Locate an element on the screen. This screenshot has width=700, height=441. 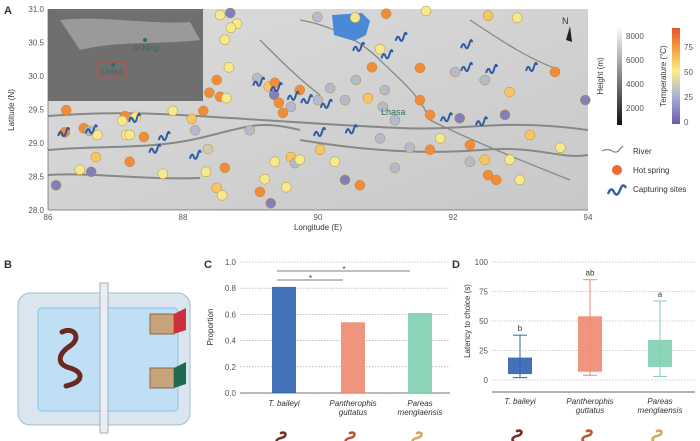
arena-divider is located at coordinates (104, 358).